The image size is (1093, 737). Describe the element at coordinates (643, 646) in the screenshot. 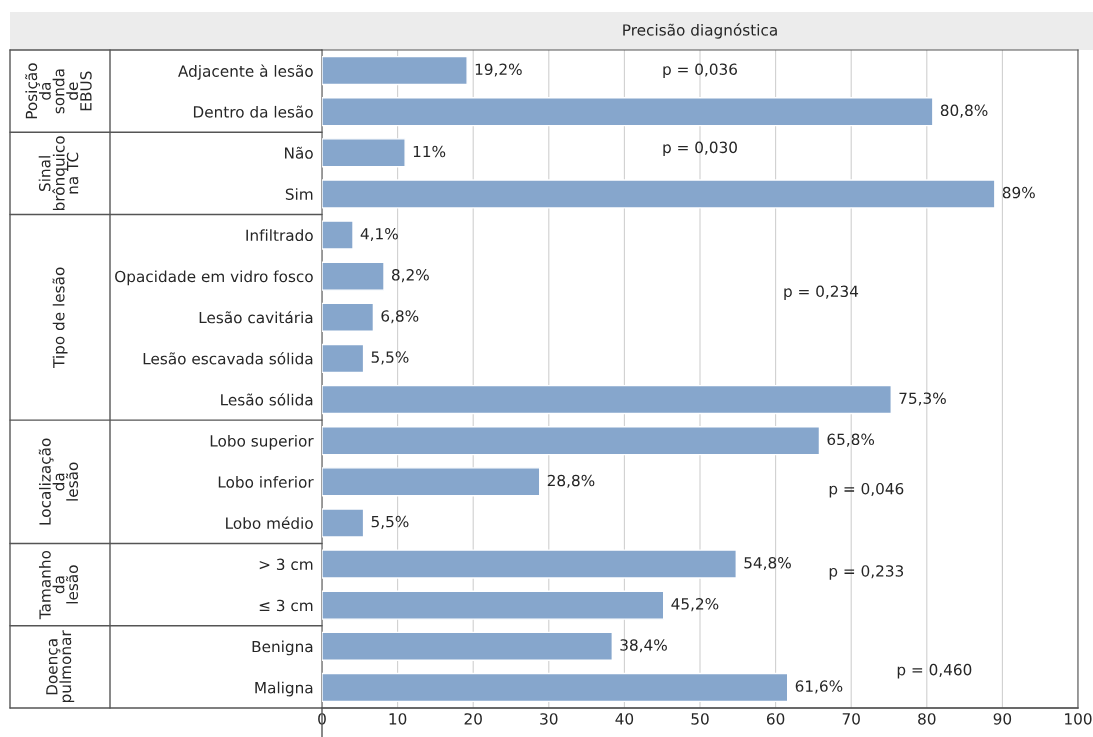

I see `data-label: 38,4%` at that location.